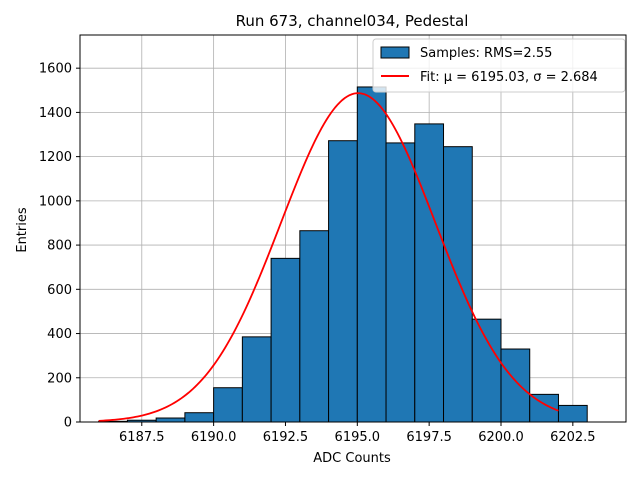 The width and height of the screenshot is (640, 480). I want to click on legend-box, so click(499, 65).